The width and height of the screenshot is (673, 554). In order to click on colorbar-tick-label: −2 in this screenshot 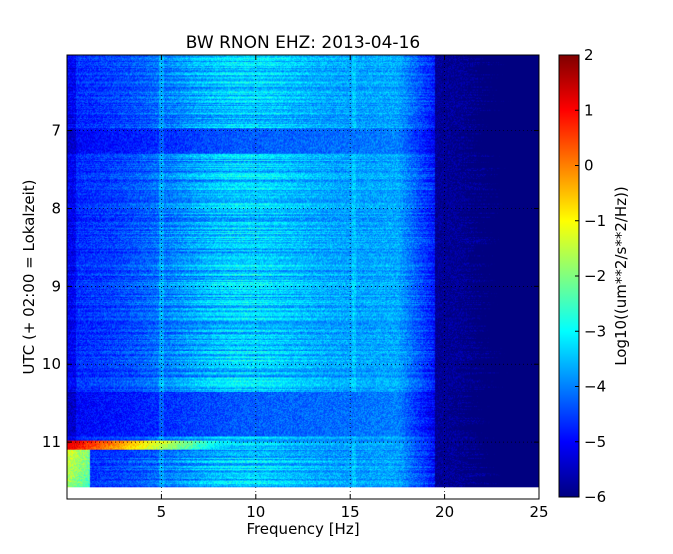, I will do `click(595, 276)`.